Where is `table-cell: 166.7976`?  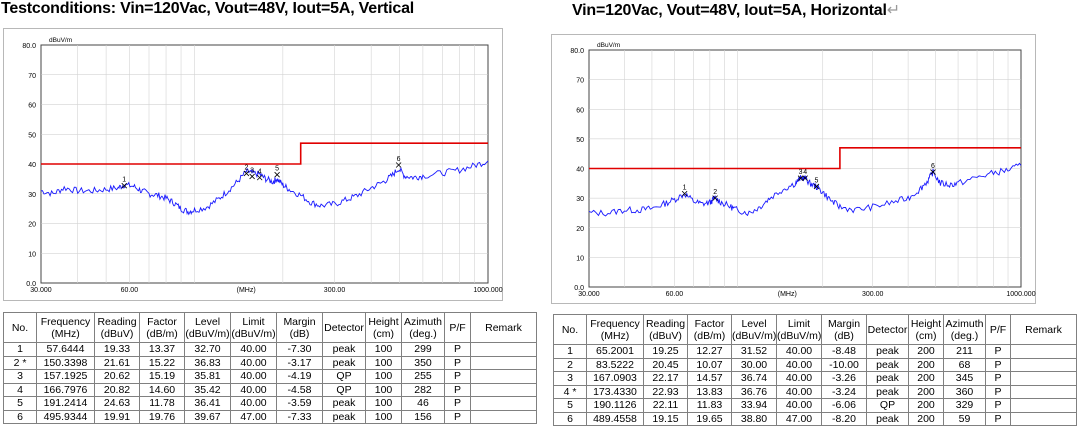
table-cell: 166.7976 is located at coordinates (65, 389).